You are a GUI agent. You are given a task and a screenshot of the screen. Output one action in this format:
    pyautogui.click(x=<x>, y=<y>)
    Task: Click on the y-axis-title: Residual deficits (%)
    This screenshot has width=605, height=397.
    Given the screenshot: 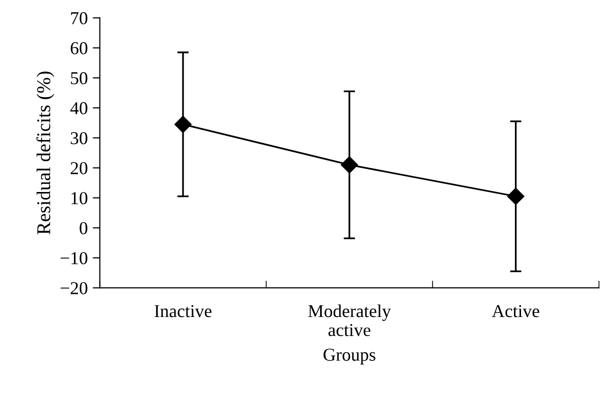 What is the action you would take?
    pyautogui.click(x=45, y=153)
    